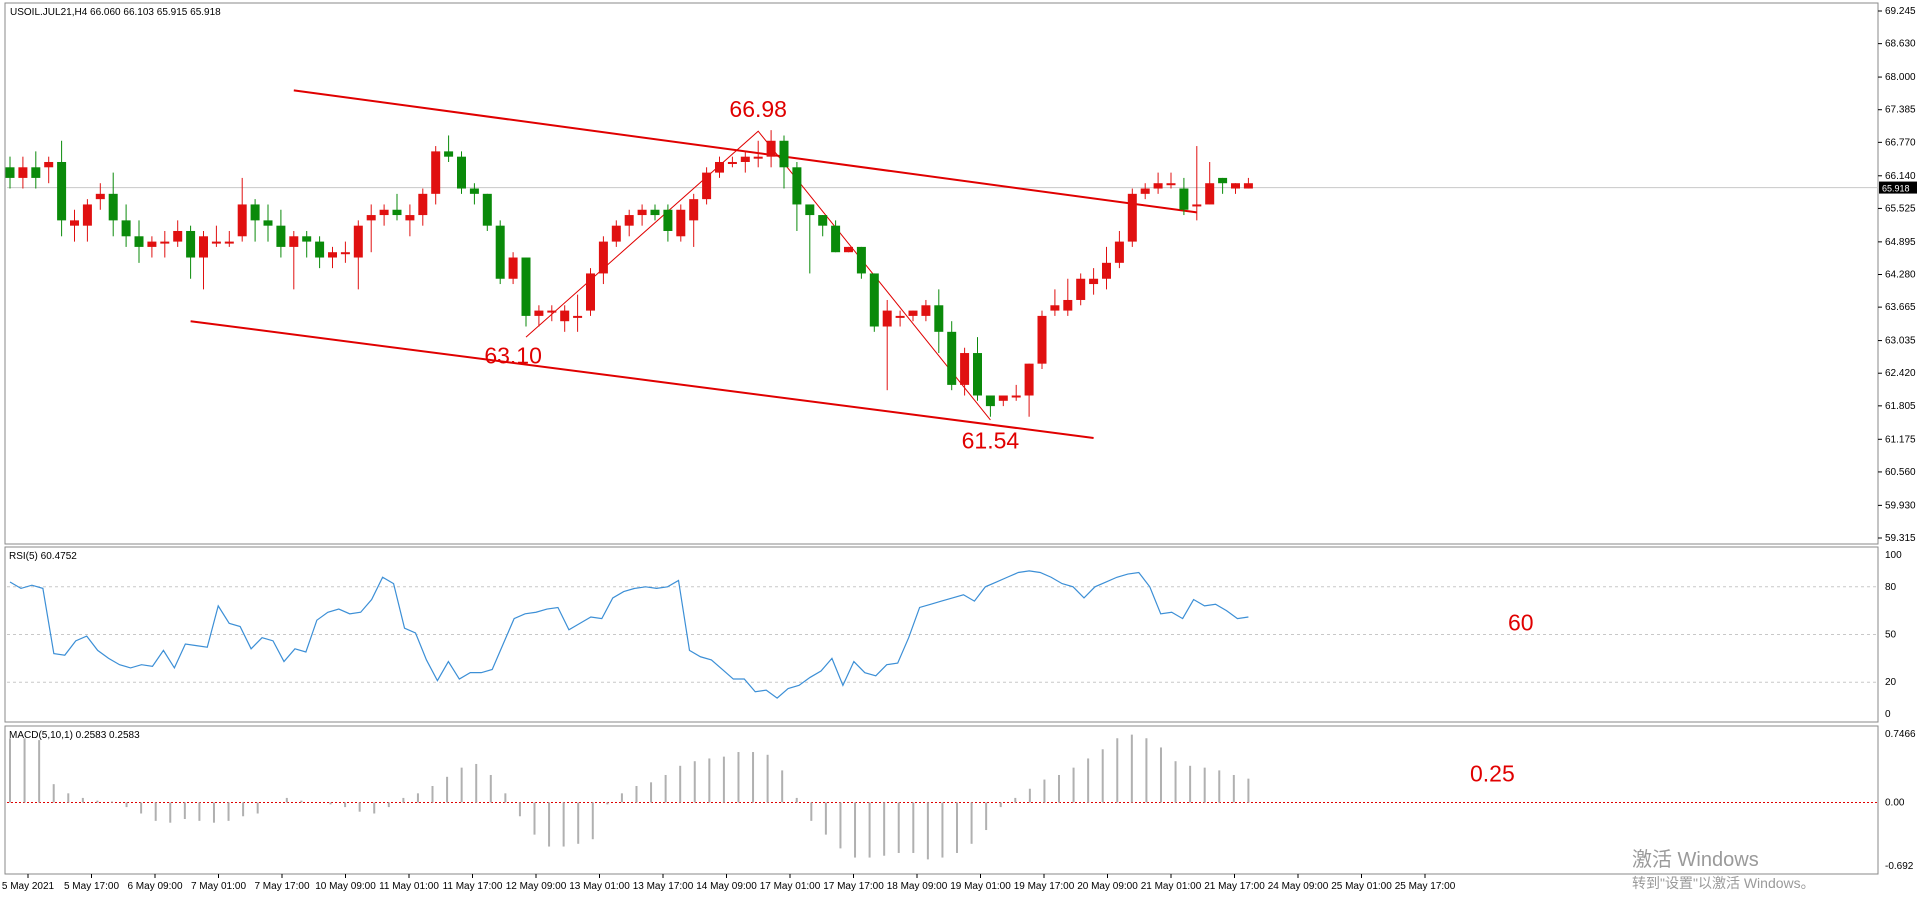  Describe the element at coordinates (1900, 341) in the screenshot. I see `price-tick-label: 63.035` at that location.